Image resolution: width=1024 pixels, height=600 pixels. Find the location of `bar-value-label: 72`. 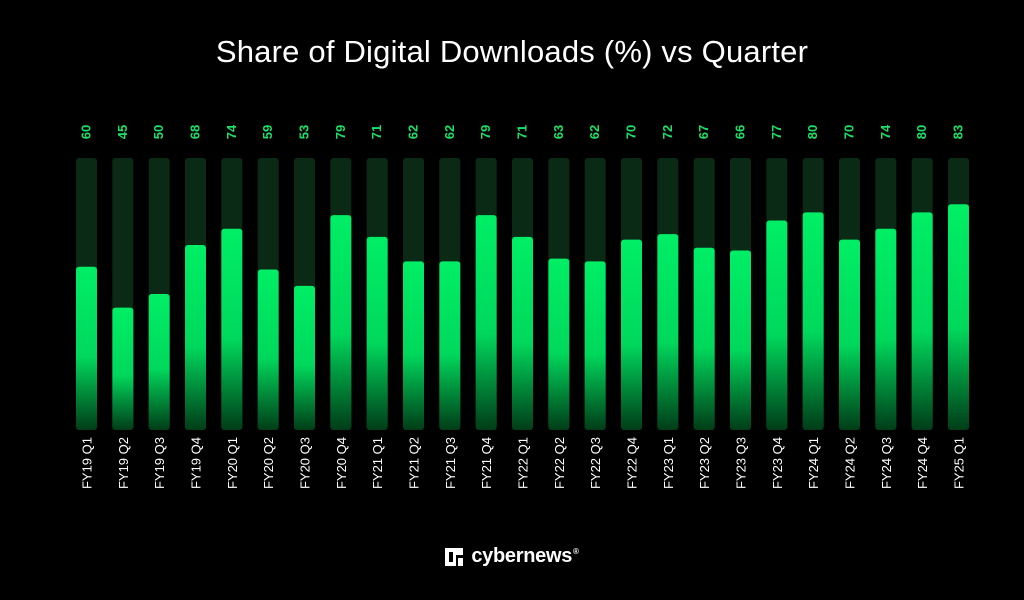

bar-value-label: 72 is located at coordinates (667, 132).